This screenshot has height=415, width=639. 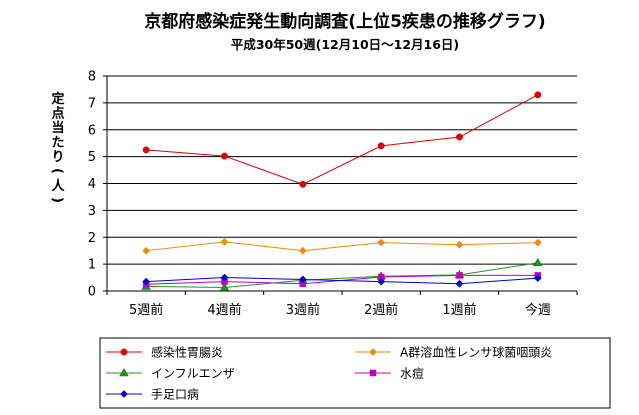 What do you see at coordinates (92, 157) in the screenshot?
I see `y-tick-label: 5` at bounding box center [92, 157].